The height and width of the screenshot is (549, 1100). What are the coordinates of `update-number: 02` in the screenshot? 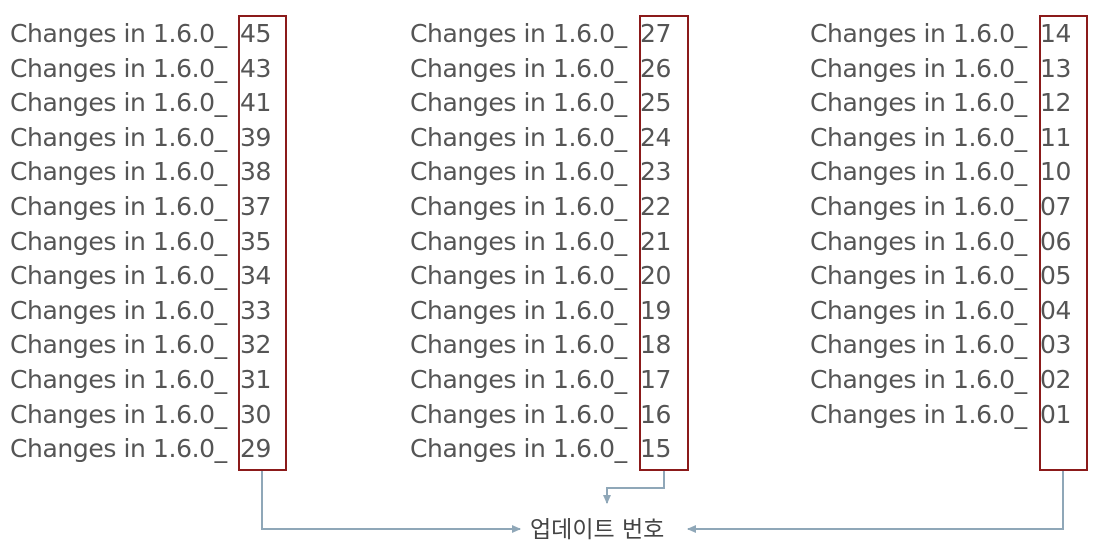 It's located at (1056, 379).